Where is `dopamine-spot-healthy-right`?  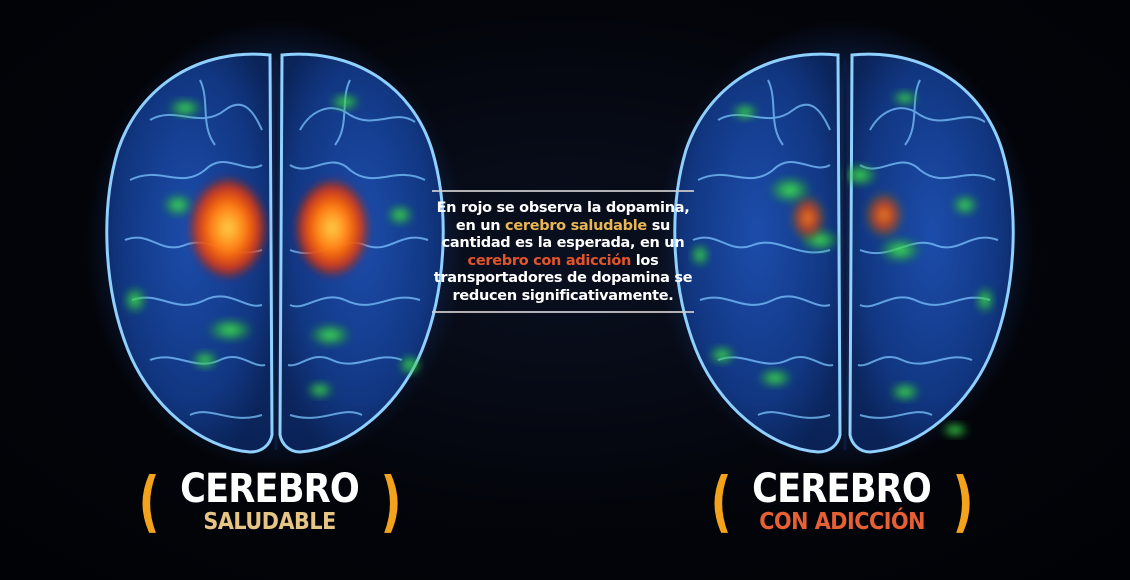
dopamine-spot-healthy-right is located at coordinates (332, 228).